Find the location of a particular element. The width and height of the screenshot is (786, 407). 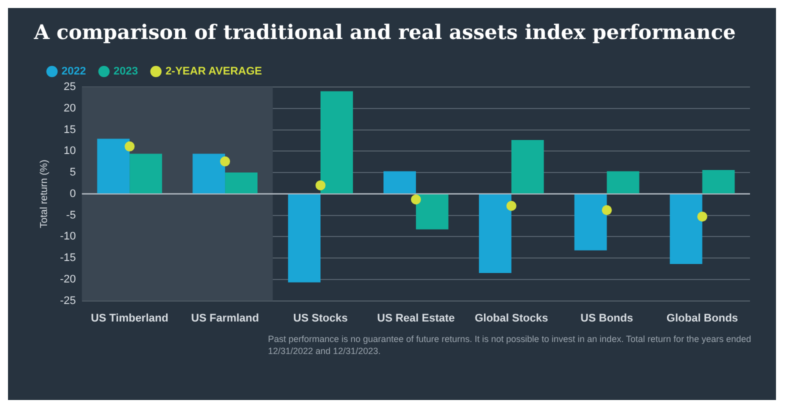

y-tick-label: 5 is located at coordinates (73, 172).